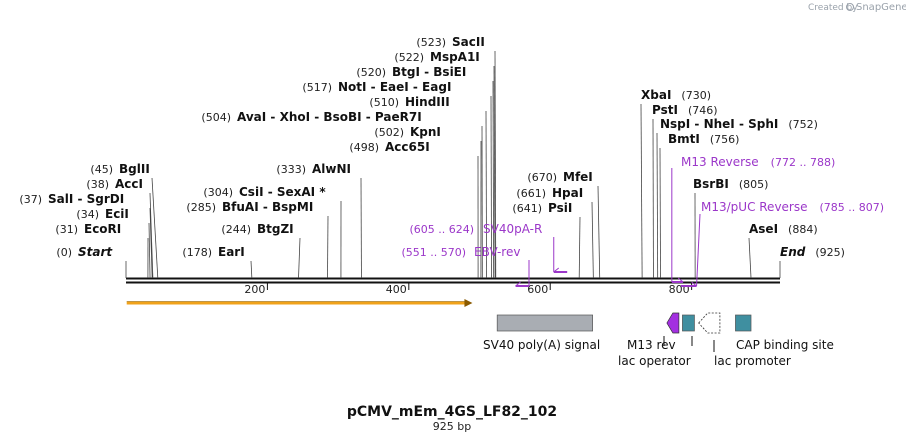  Describe the element at coordinates (231, 252) in the screenshot. I see `site-name-eari: EarI` at that location.